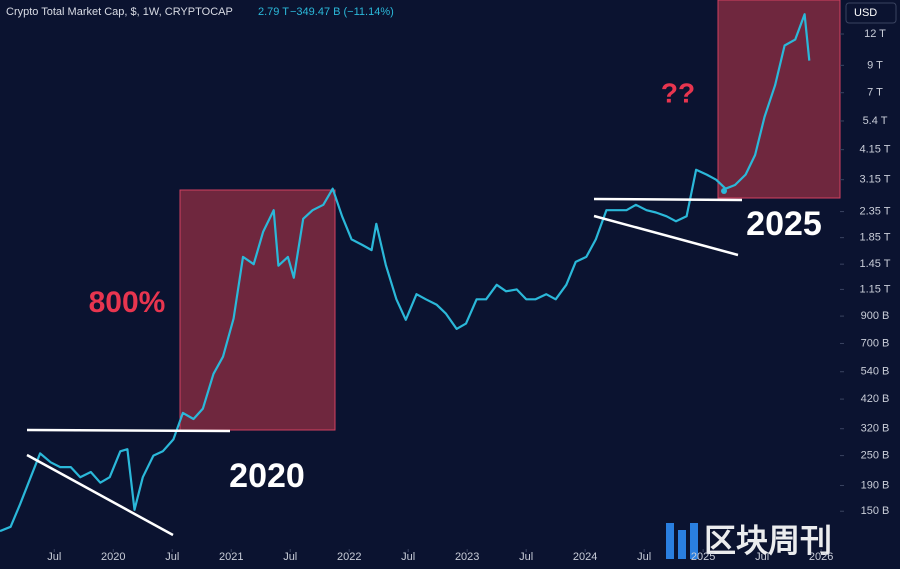 Image resolution: width=900 pixels, height=569 pixels. Describe the element at coordinates (865, 13) in the screenshot. I see `currency: USD` at that location.